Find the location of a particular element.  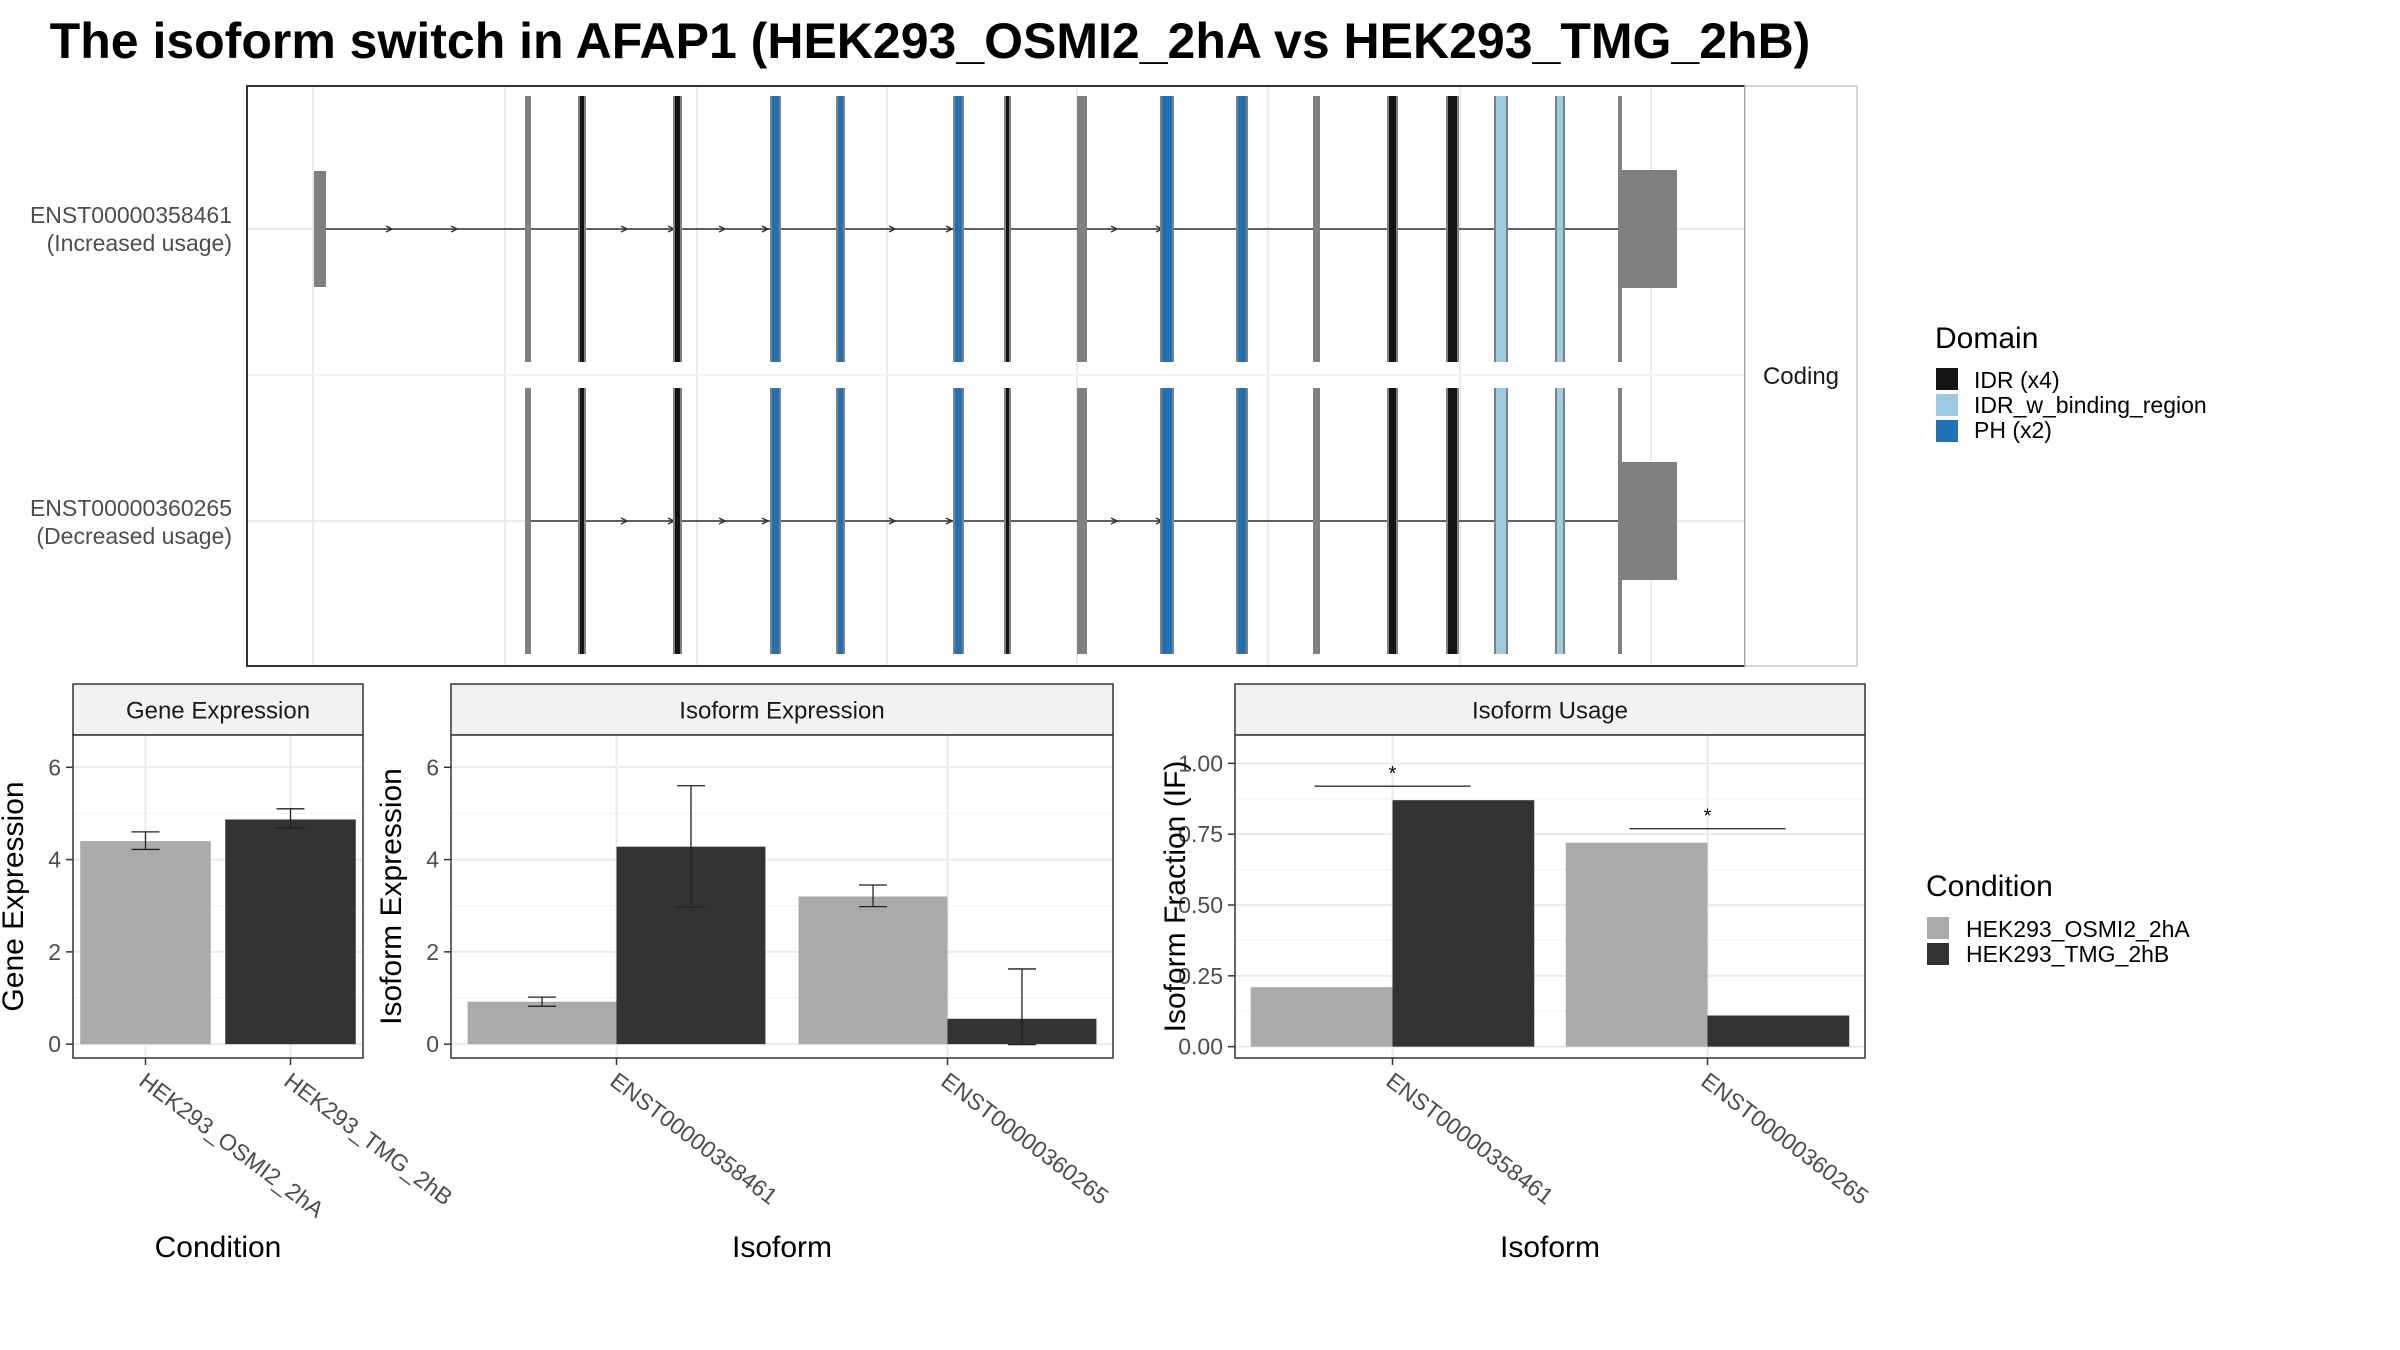

y-tick-label: 0.25 is located at coordinates (1200, 976).